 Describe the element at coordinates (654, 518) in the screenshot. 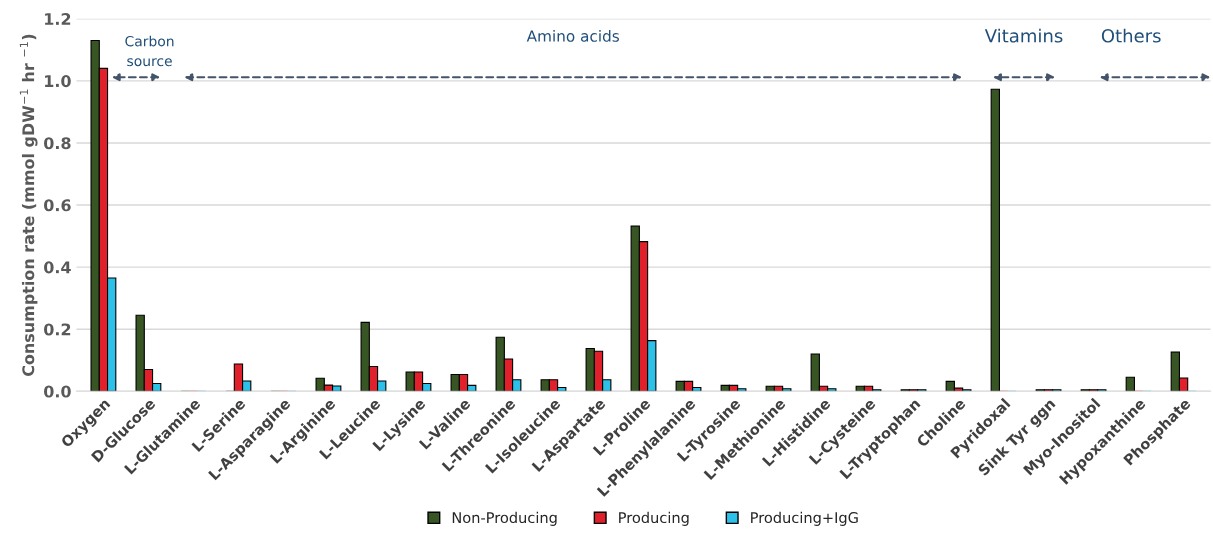

I see `legend-label: Producing` at that location.